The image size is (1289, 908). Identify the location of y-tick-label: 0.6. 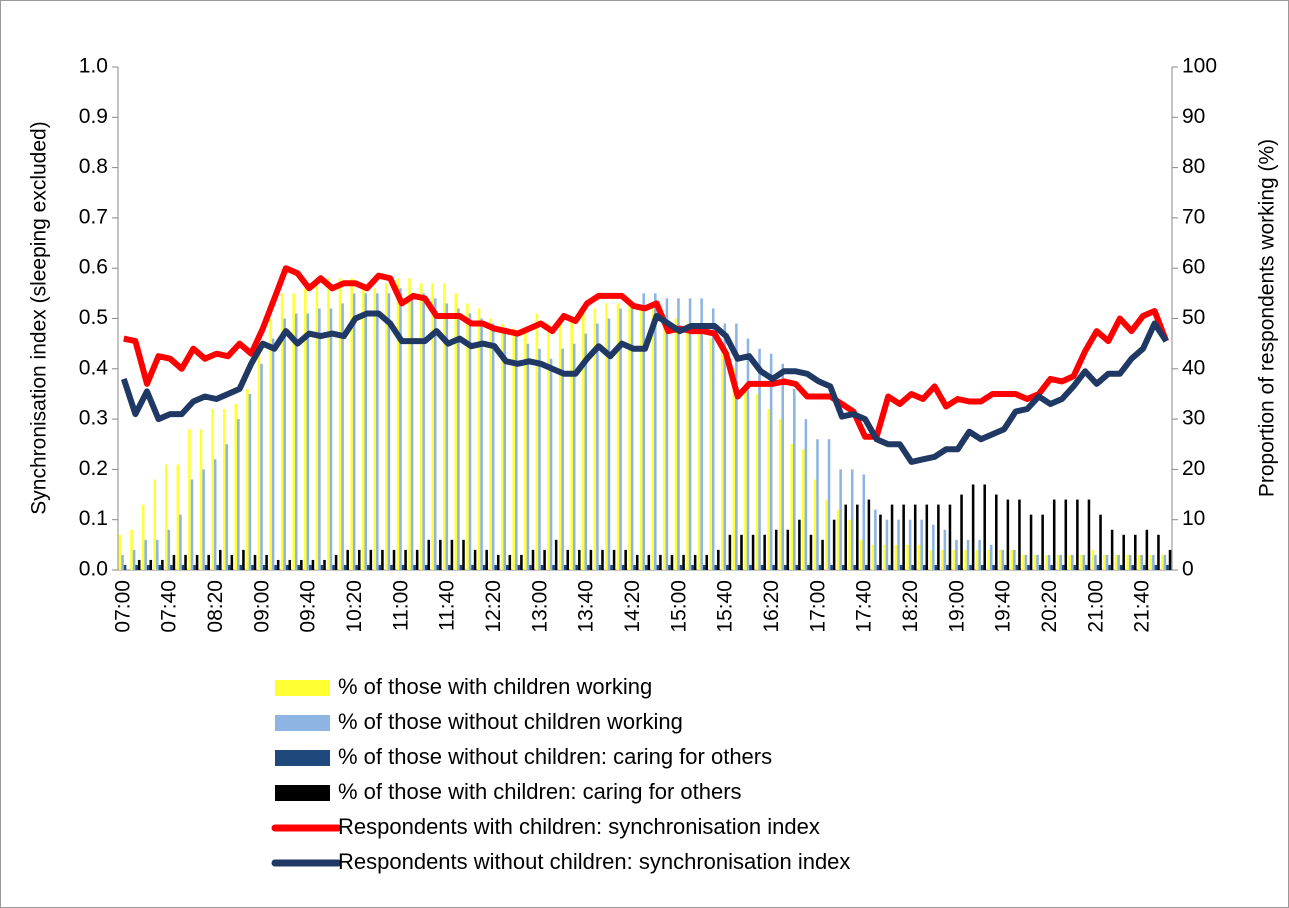
(93, 267).